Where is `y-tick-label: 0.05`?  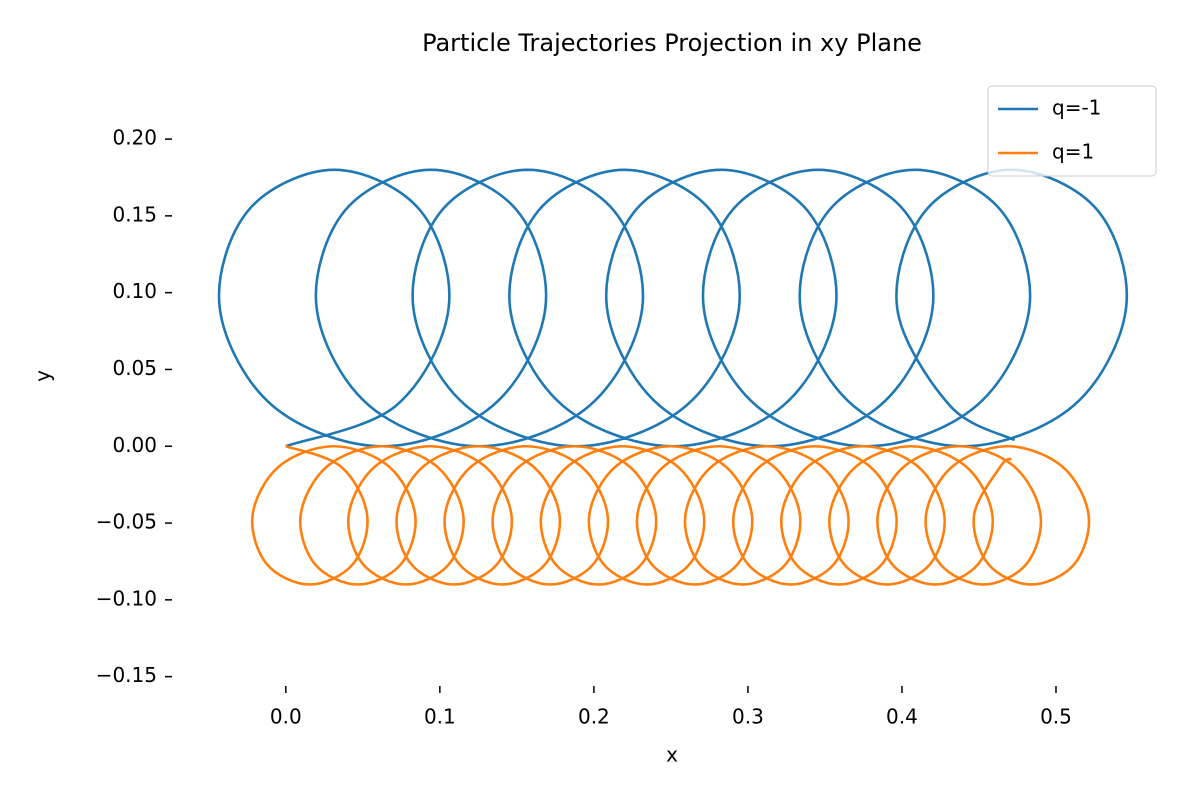 y-tick-label: 0.05 is located at coordinates (134, 368).